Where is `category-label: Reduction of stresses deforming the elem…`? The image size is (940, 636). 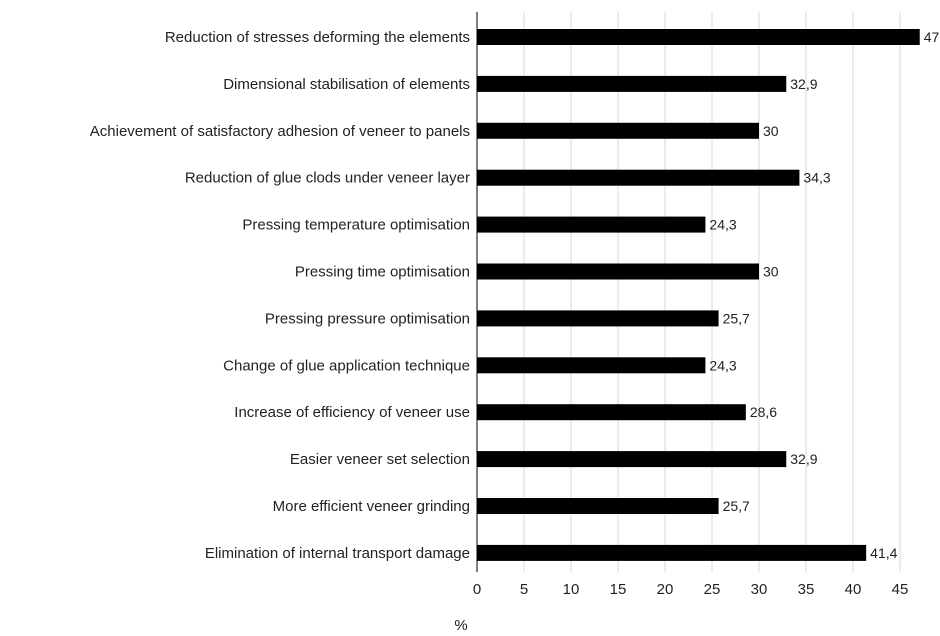 category-label: Reduction of stresses deforming the elem… is located at coordinates (317, 37).